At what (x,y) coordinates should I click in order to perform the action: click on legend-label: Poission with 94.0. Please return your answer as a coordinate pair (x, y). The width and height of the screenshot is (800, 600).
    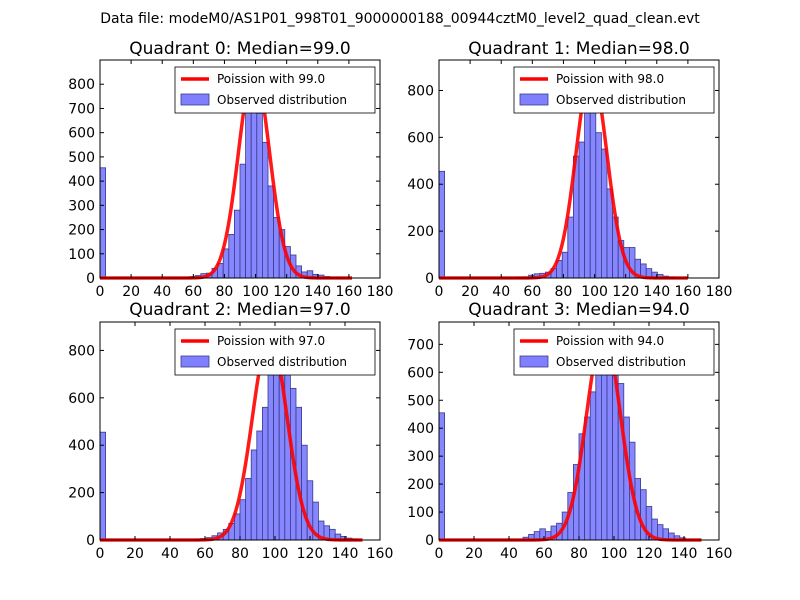
    Looking at the image, I should click on (610, 341).